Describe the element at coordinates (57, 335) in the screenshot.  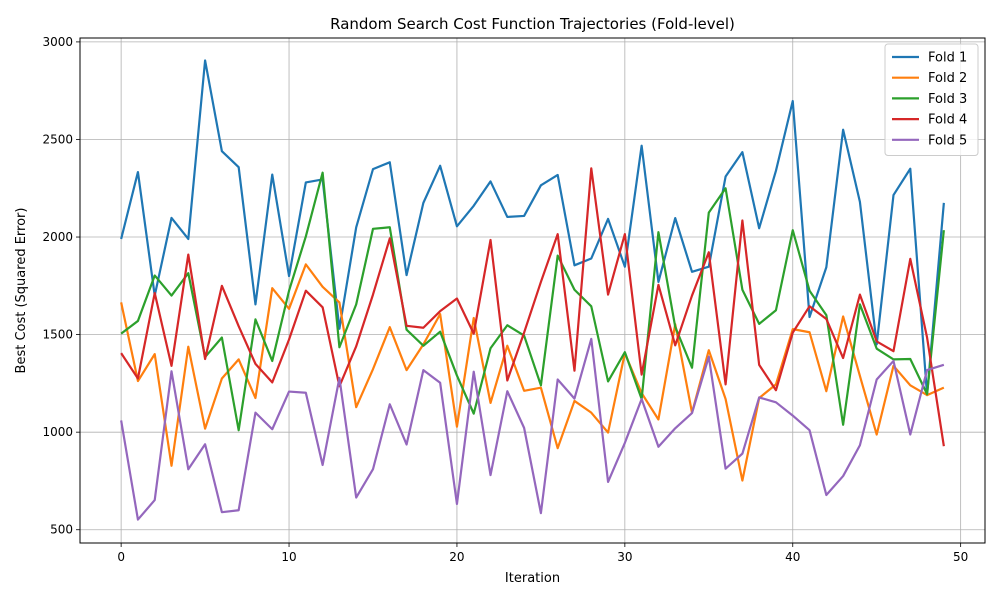
I see `y-tick-label: 1500` at that location.